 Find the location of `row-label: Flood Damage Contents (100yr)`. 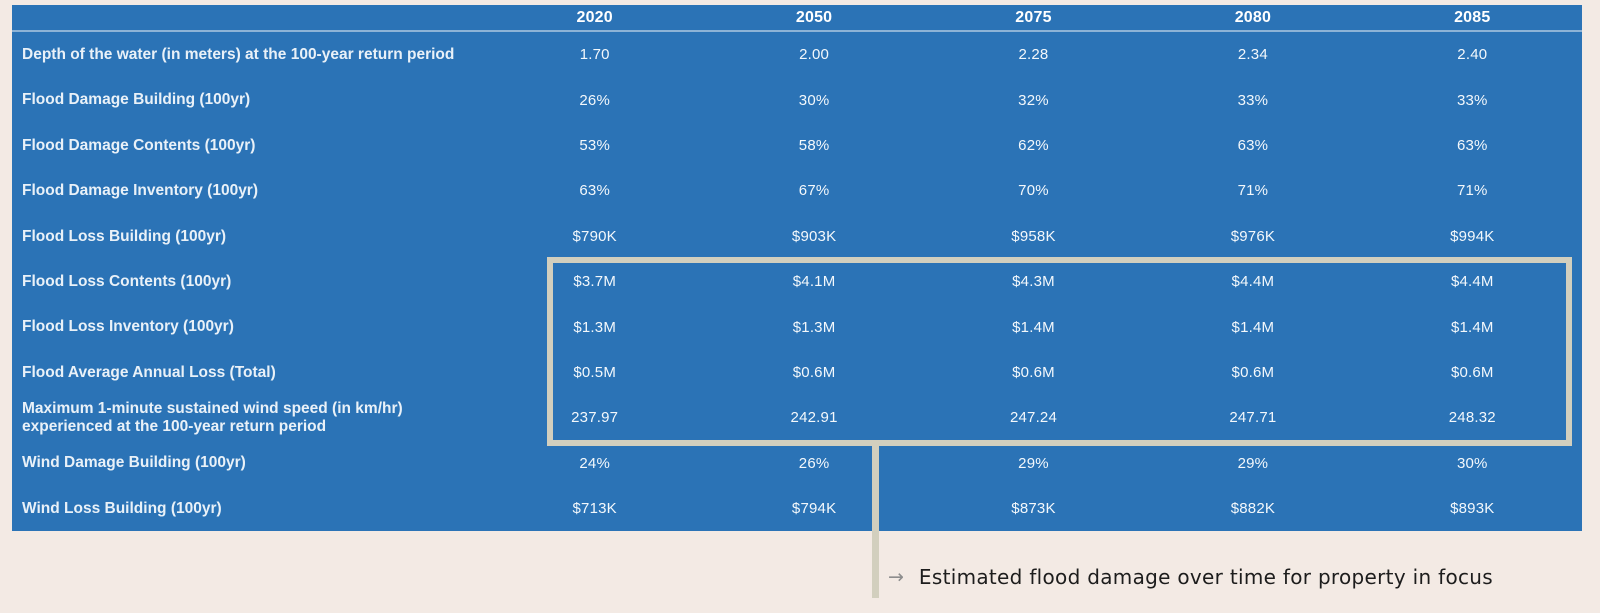

row-label: Flood Damage Contents (100yr) is located at coordinates (139, 145).